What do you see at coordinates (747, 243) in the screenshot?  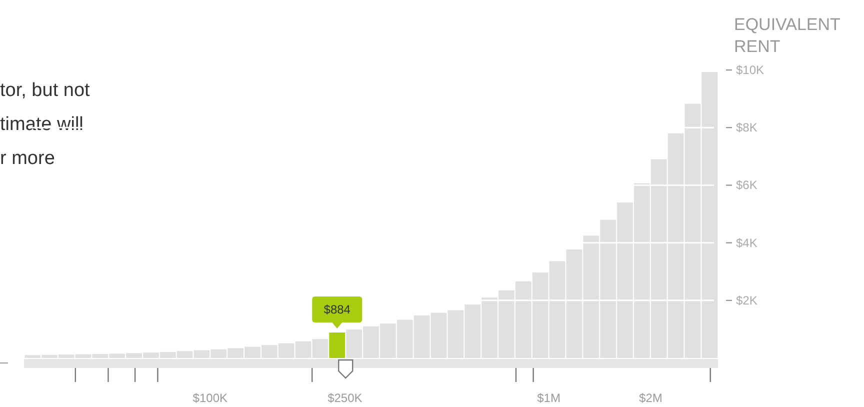 I see `y-tick-label: $4K` at bounding box center [747, 243].